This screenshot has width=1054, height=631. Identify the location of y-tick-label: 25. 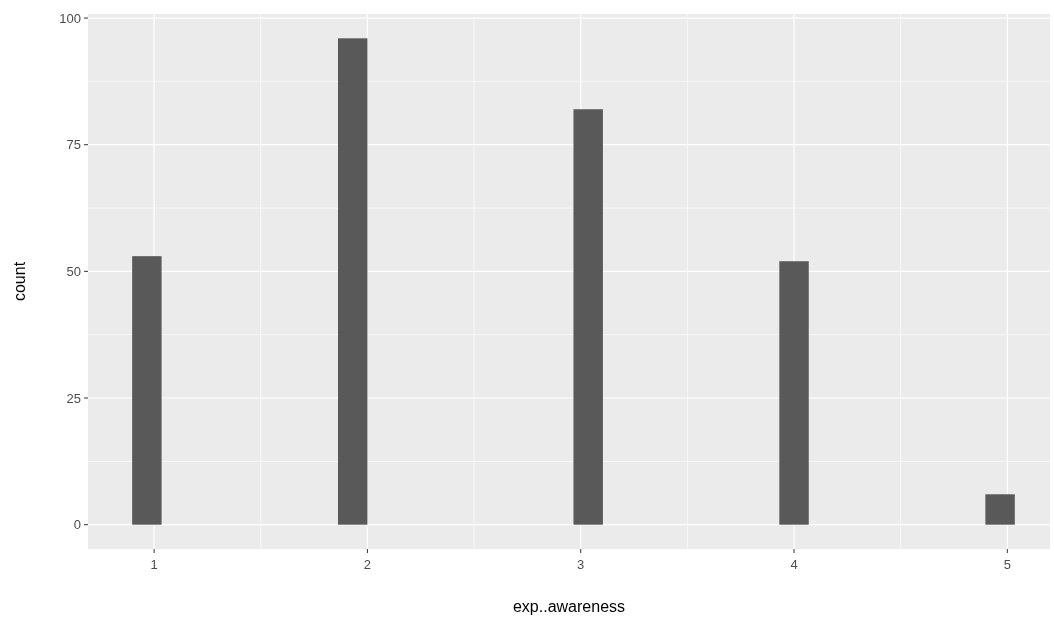
(73, 398).